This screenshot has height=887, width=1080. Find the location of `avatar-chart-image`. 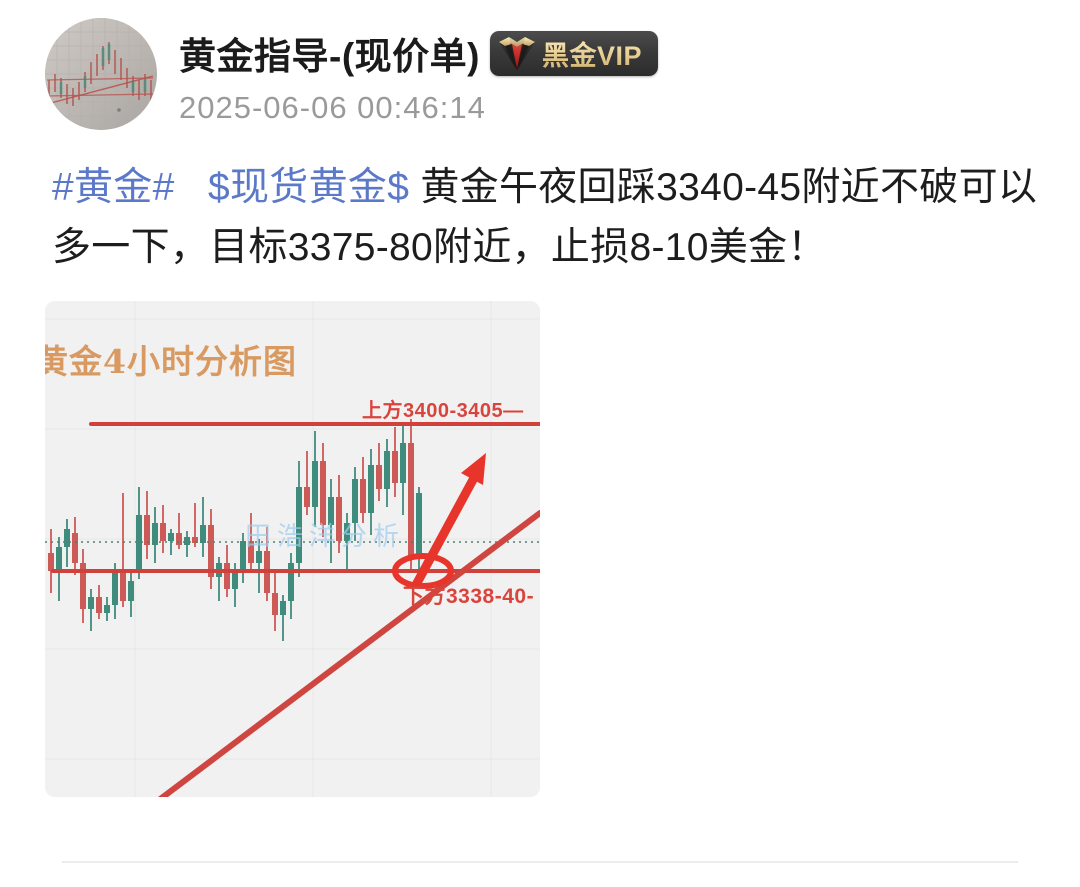

avatar-chart-image is located at coordinates (101, 74).